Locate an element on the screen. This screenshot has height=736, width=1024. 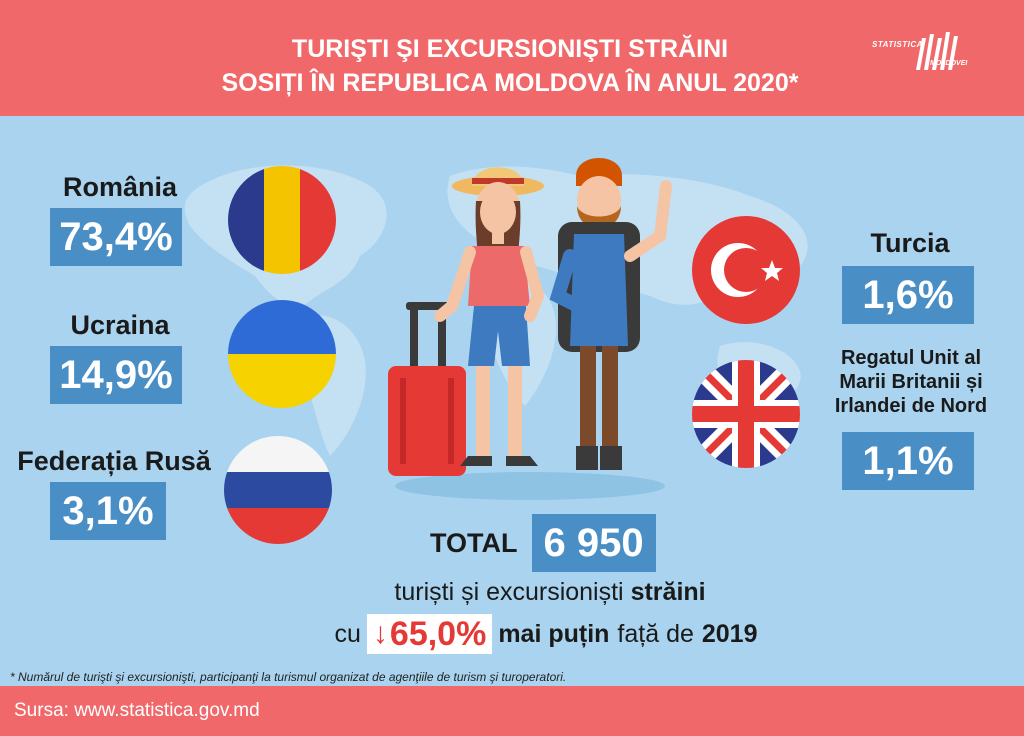
source-text: Sursa: www.statistica.gov.md is located at coordinates (137, 710).